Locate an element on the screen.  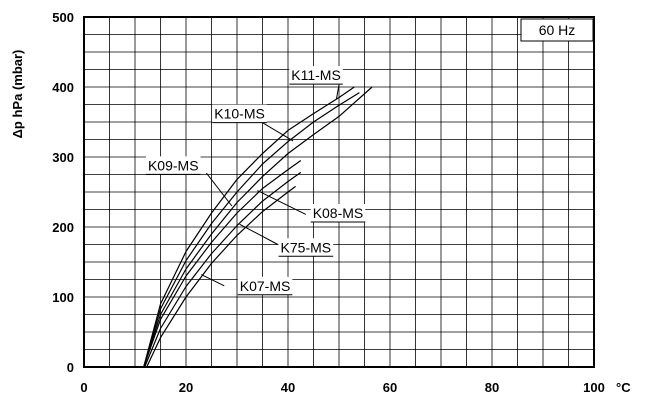
leader-k08-ms is located at coordinates (282, 202).